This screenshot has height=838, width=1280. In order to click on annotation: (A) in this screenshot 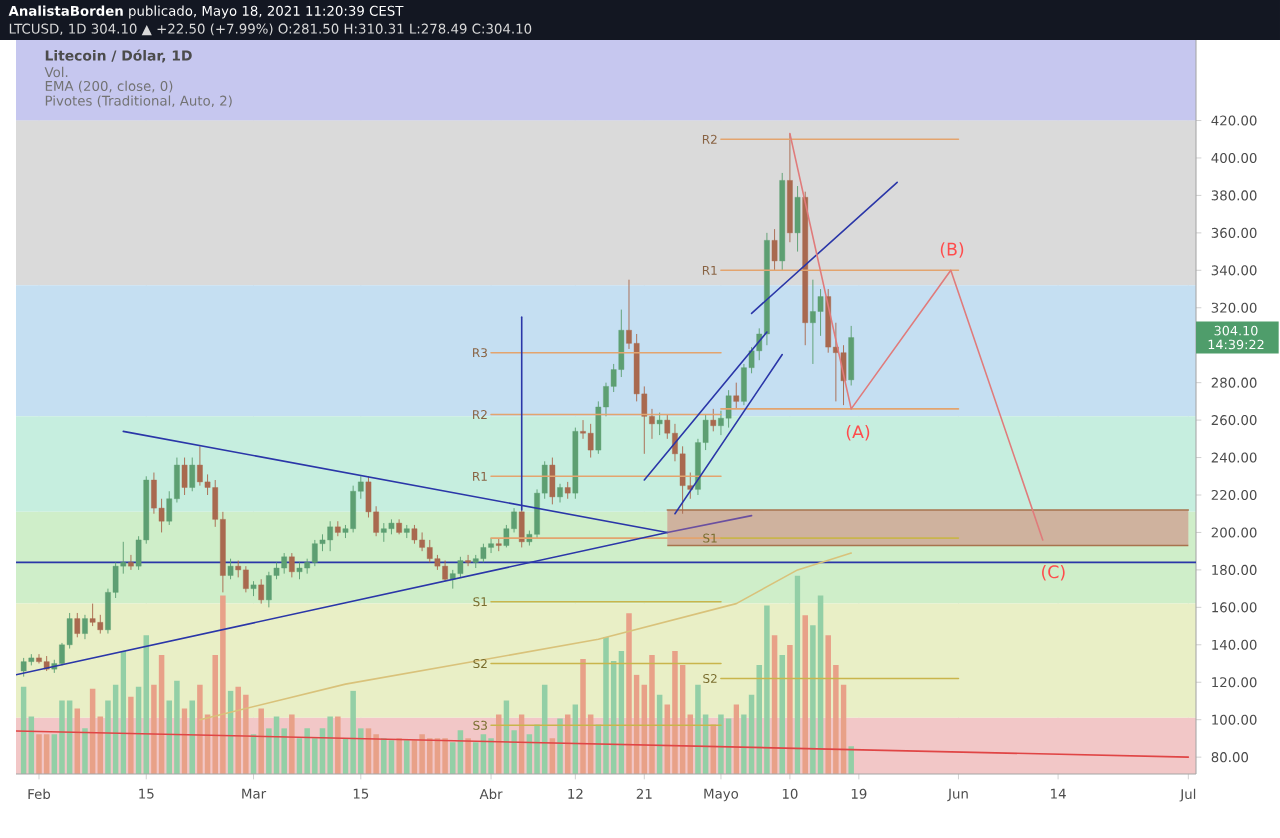, I will do `click(858, 432)`.